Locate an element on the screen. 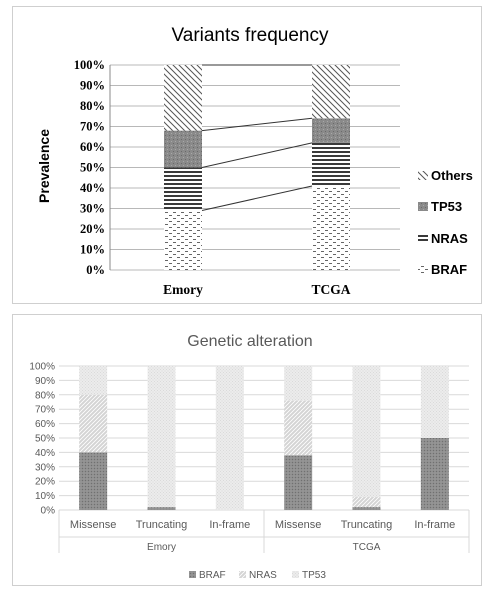 The image size is (489, 590). bar-missense-emory-nras is located at coordinates (93, 423).